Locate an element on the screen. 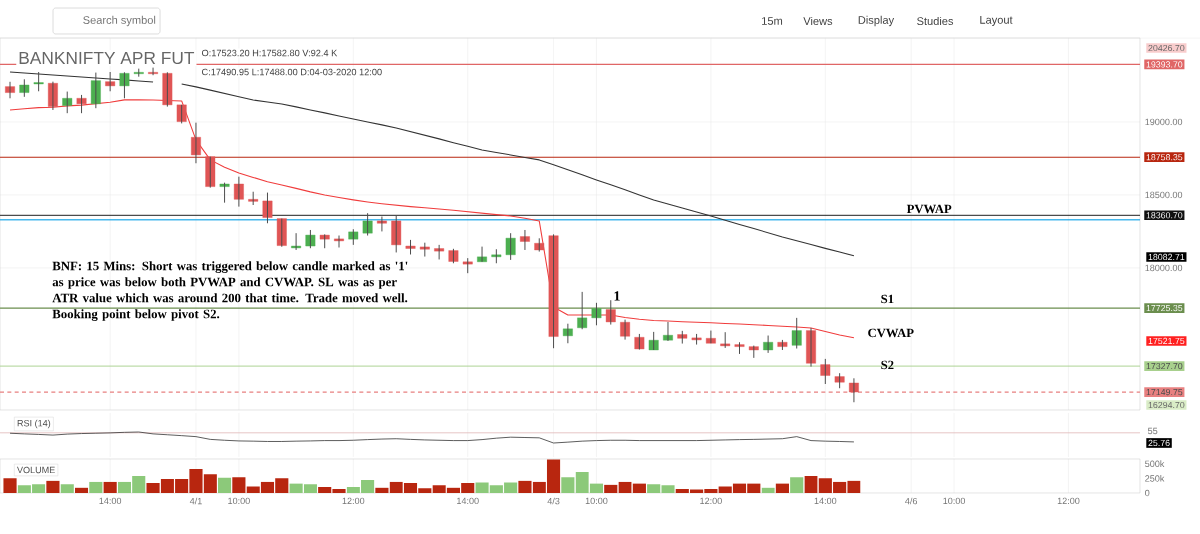 The width and height of the screenshot is (1200, 534). text: 16294.70 is located at coordinates (1166, 405).